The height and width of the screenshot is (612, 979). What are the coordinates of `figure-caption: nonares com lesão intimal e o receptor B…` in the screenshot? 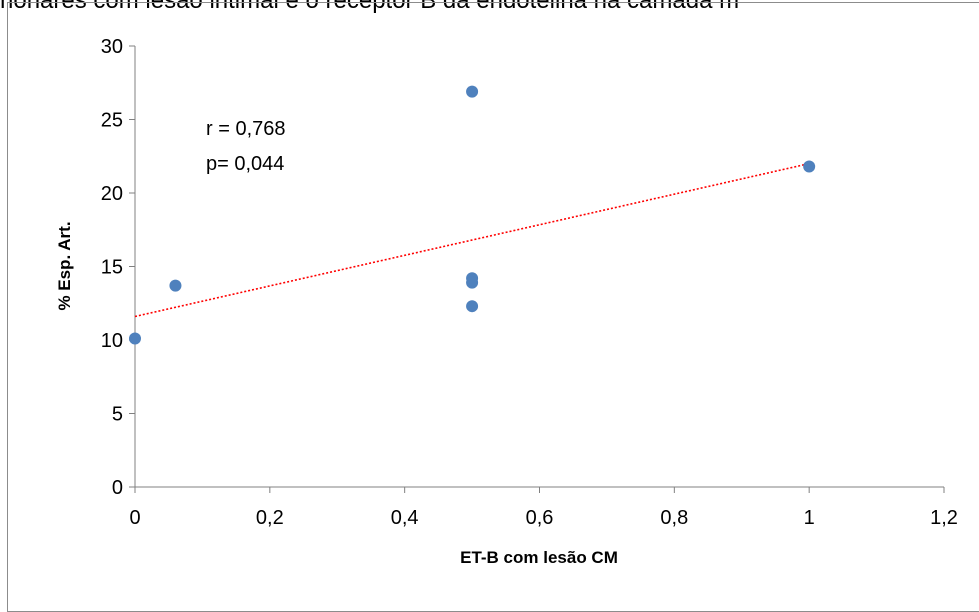 It's located at (370, 7).